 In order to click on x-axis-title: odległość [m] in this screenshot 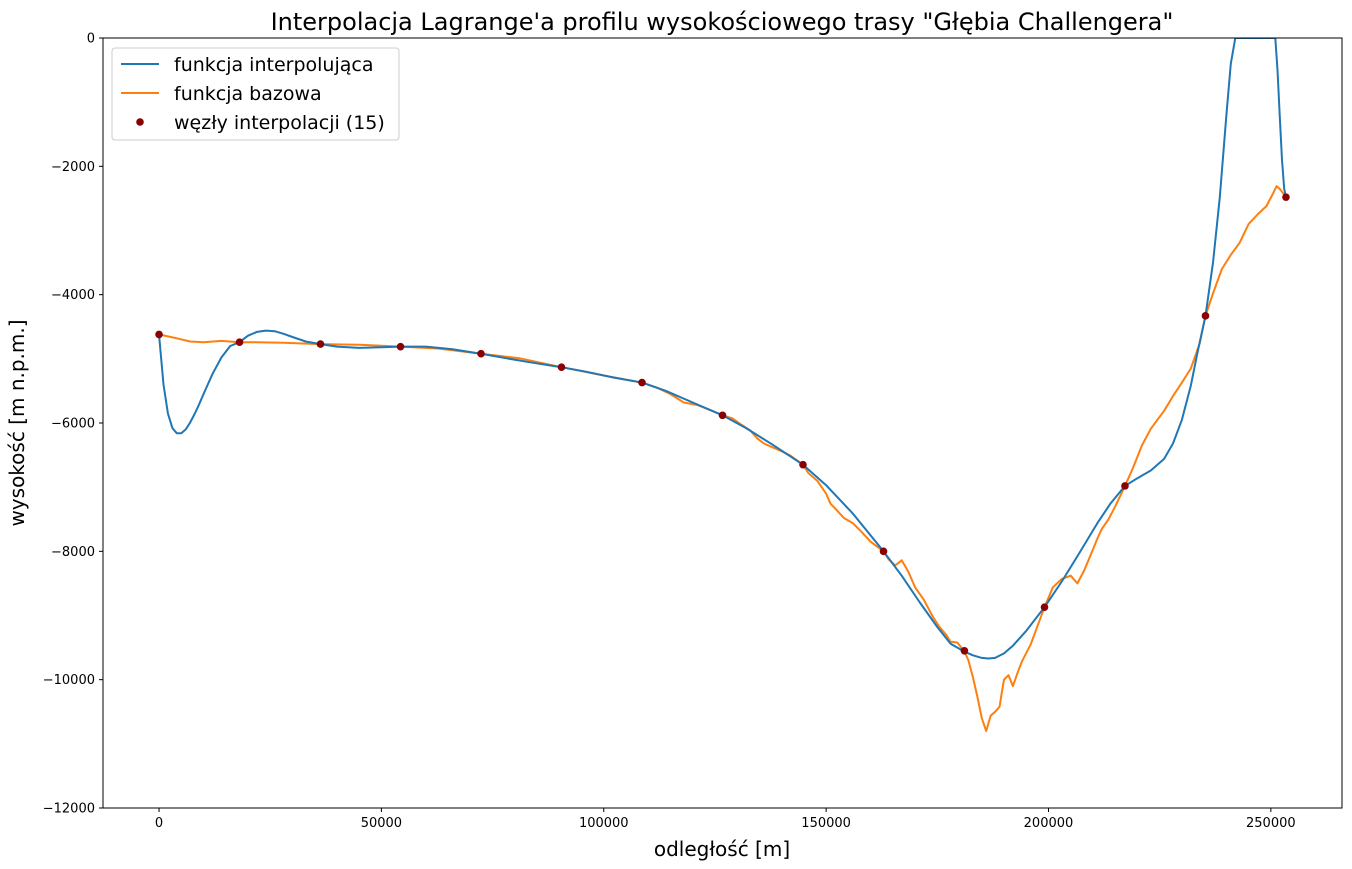, I will do `click(722, 849)`.